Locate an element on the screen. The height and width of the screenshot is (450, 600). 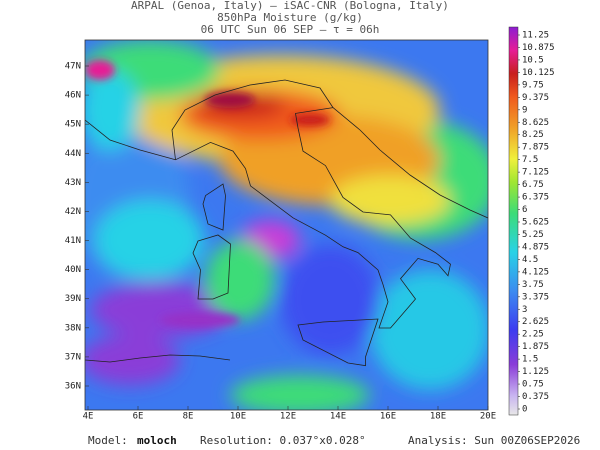
lat-label: 39N is located at coordinates (73, 299).